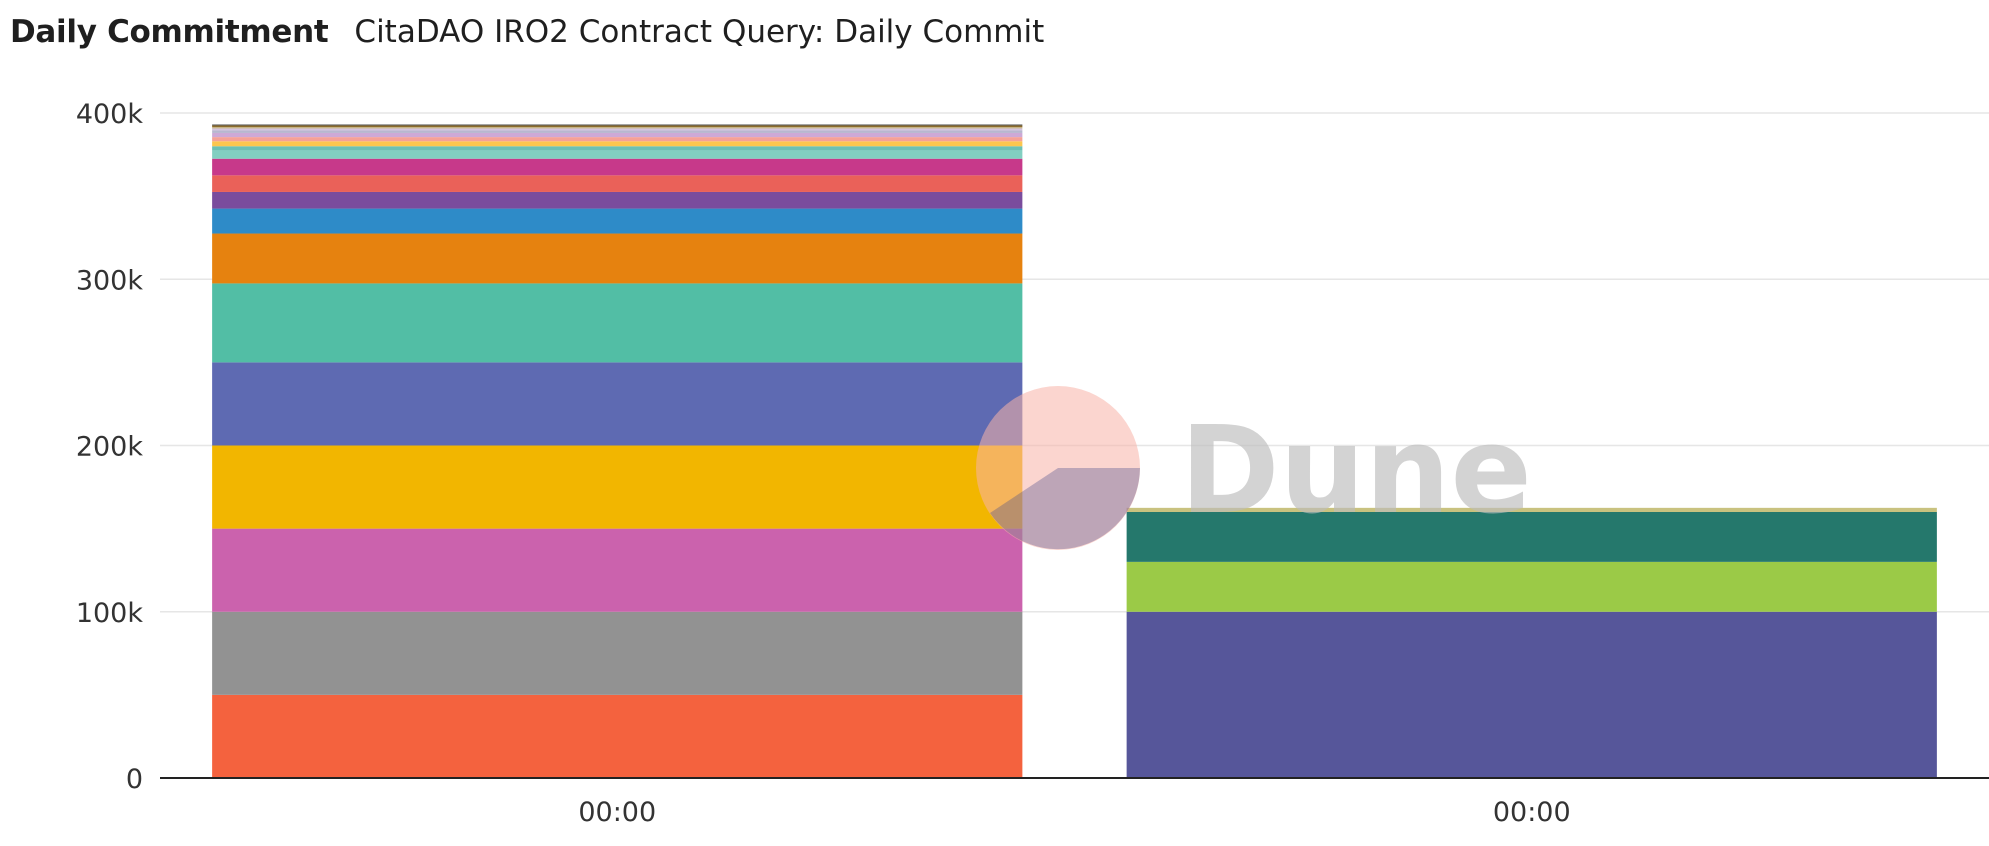 Image resolution: width=1989 pixels, height=846 pixels. What do you see at coordinates (169, 32) in the screenshot?
I see `chart-title: Daily Commitment` at bounding box center [169, 32].